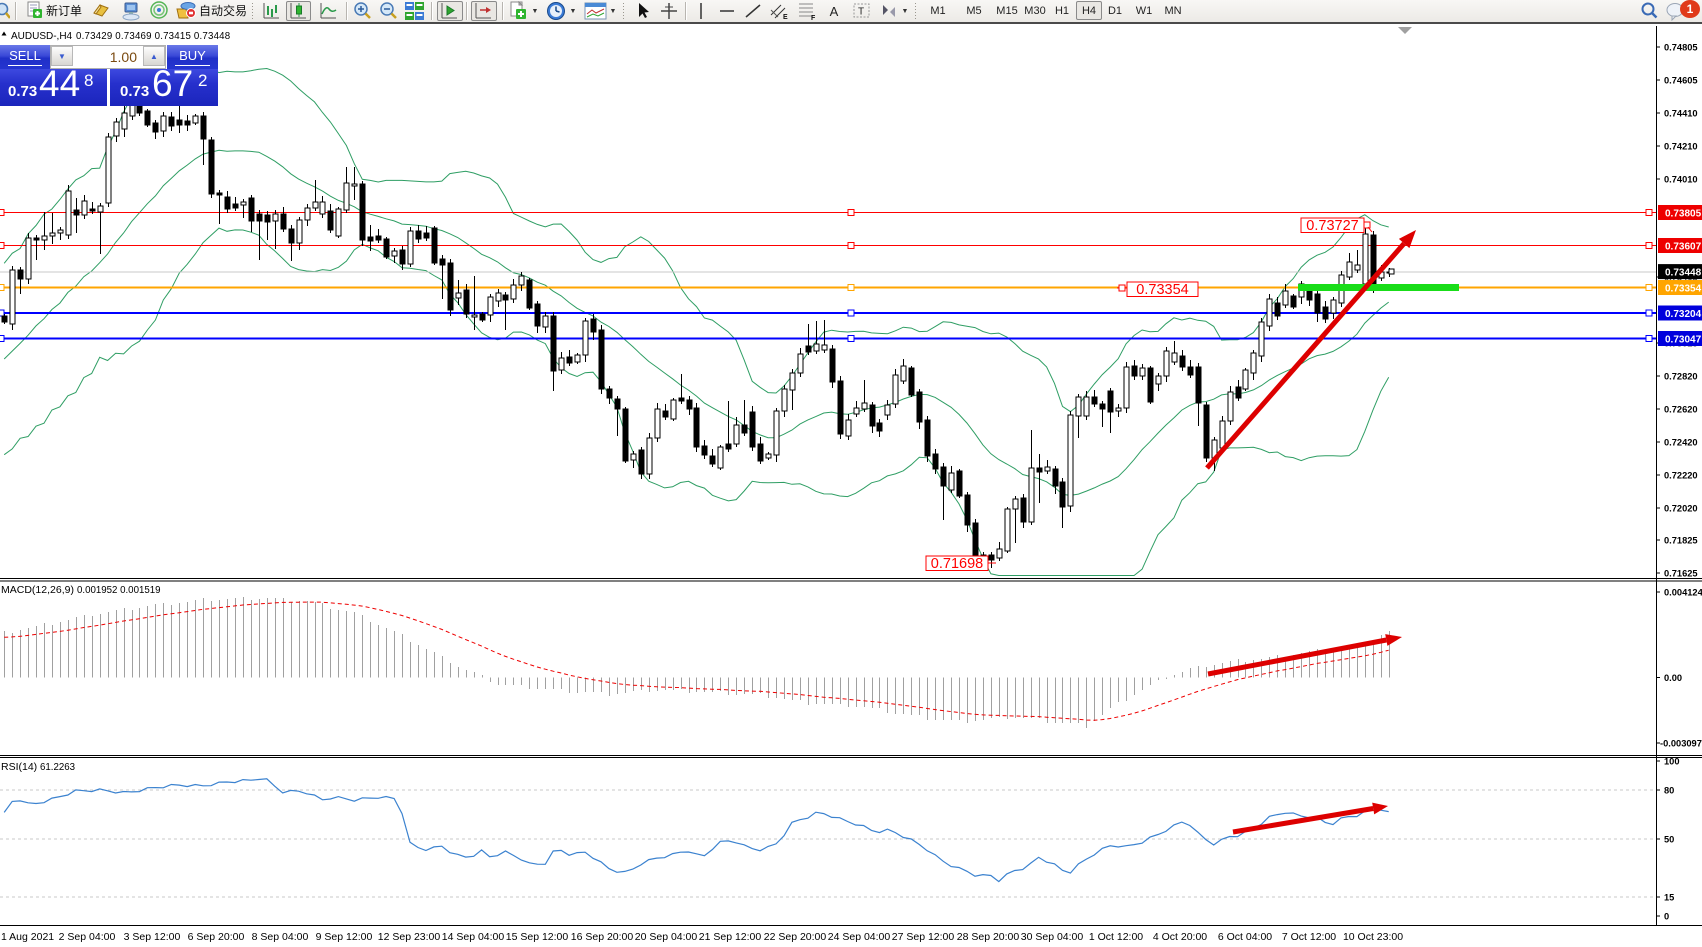  What do you see at coordinates (1681, 509) in the screenshot?
I see `svg-text: 0.72020` at bounding box center [1681, 509].